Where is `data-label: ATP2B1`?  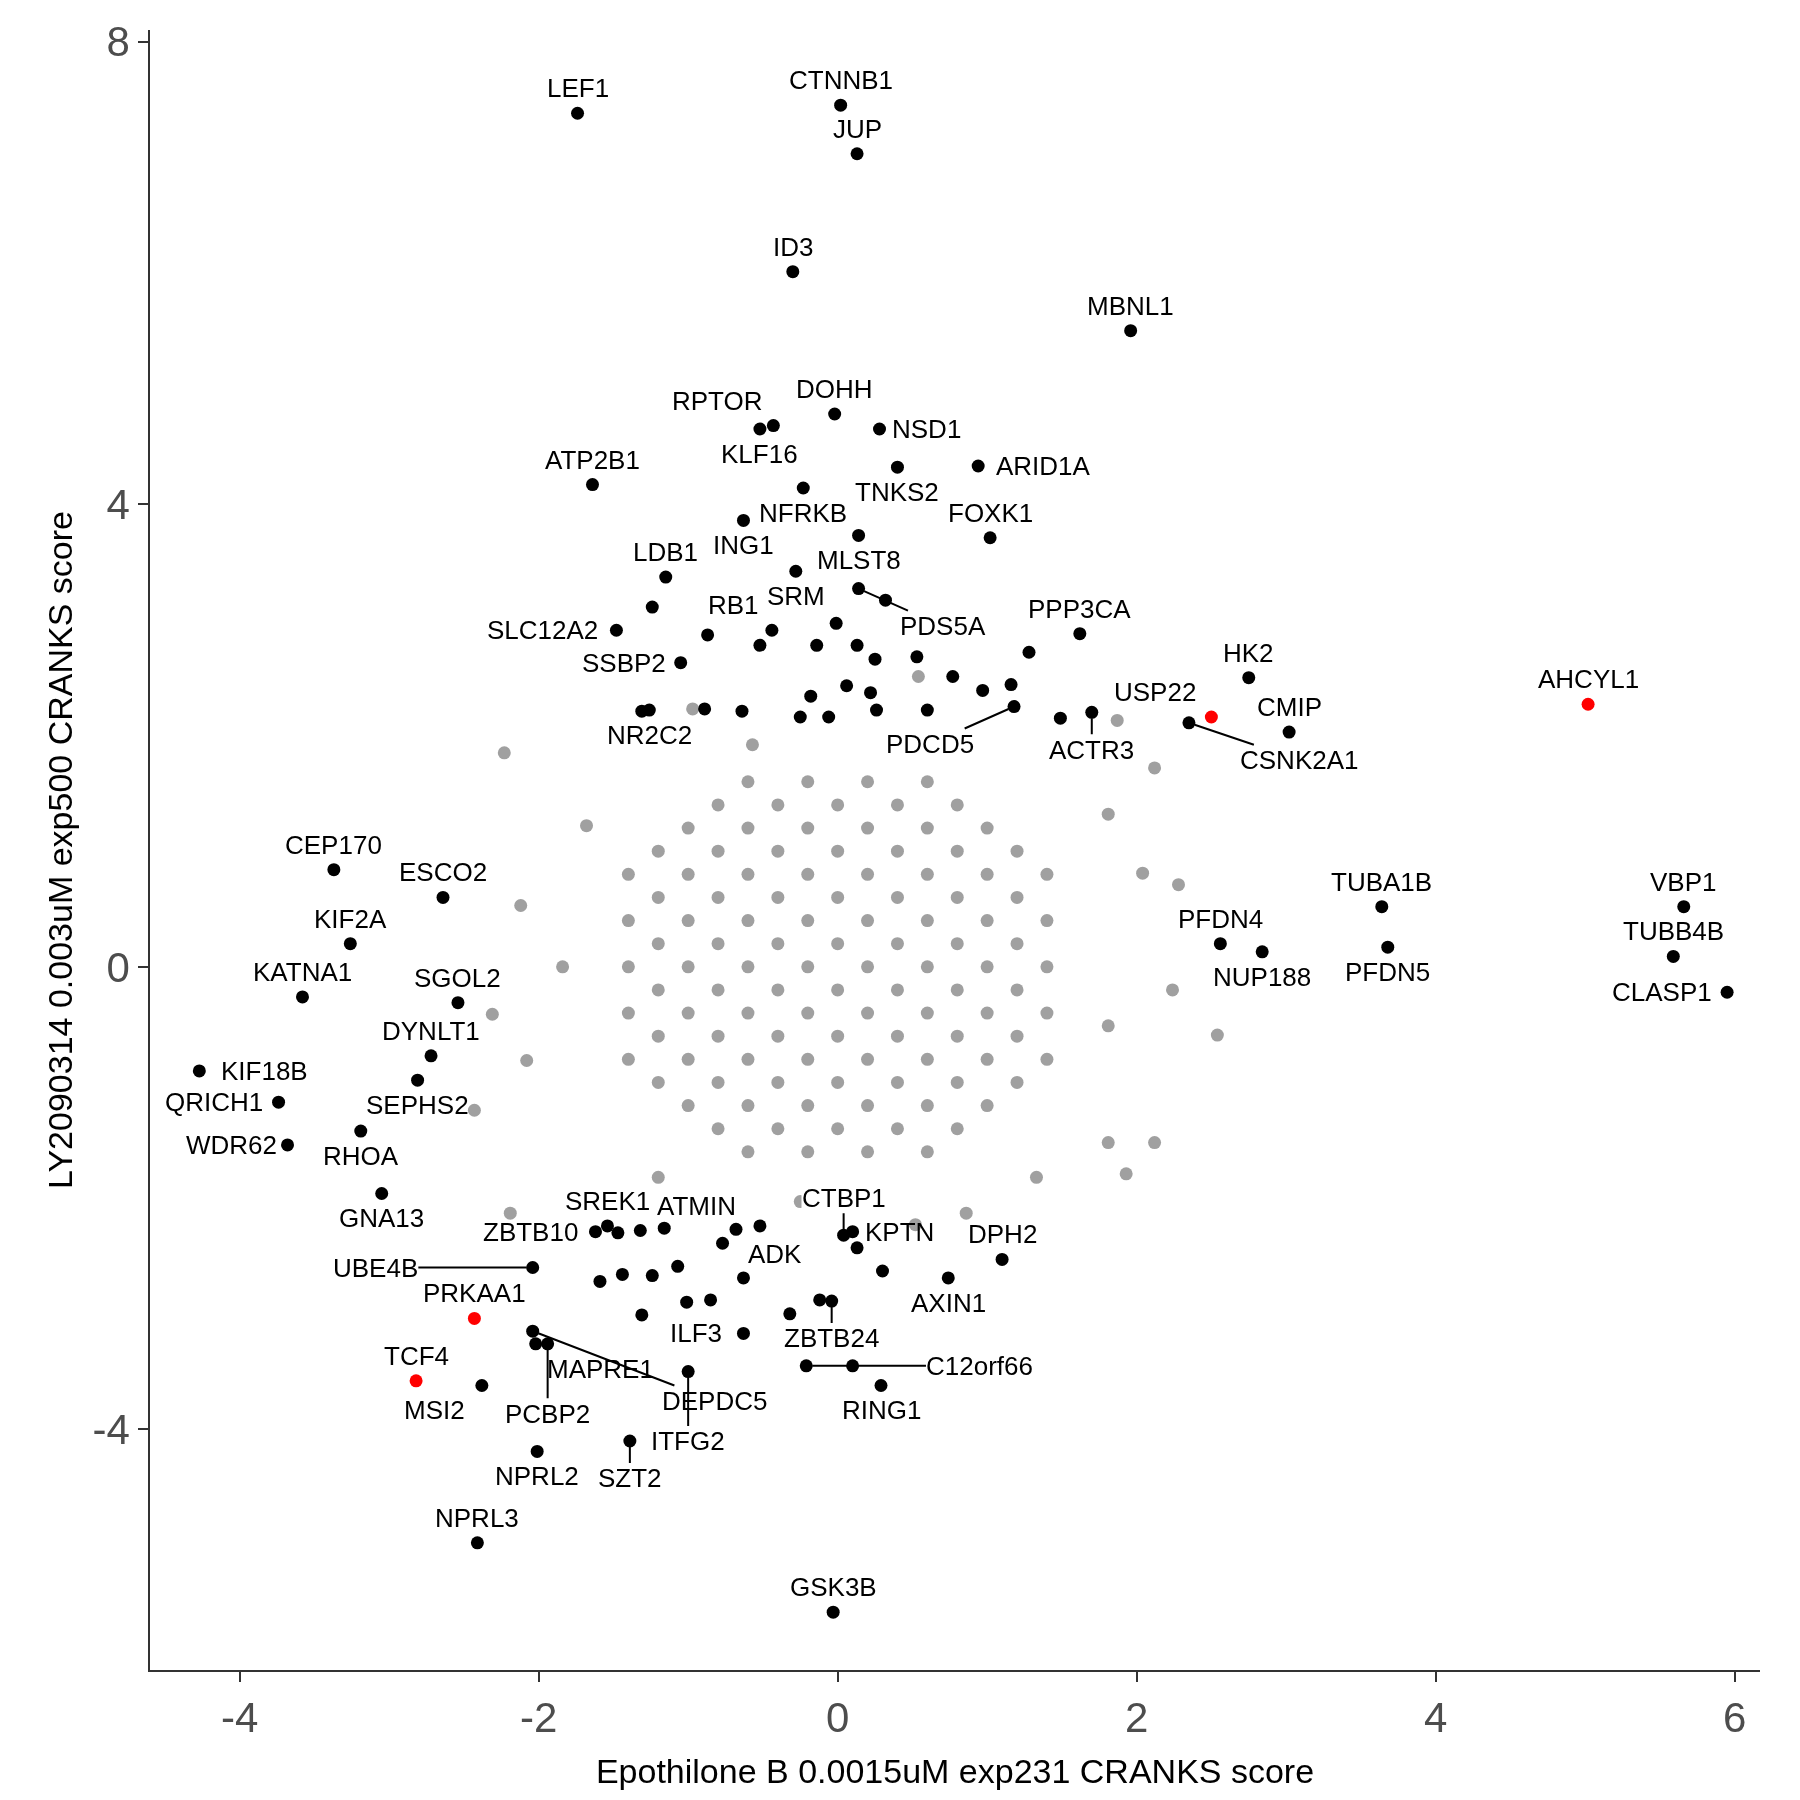 data-label: ATP2B1 is located at coordinates (592, 460).